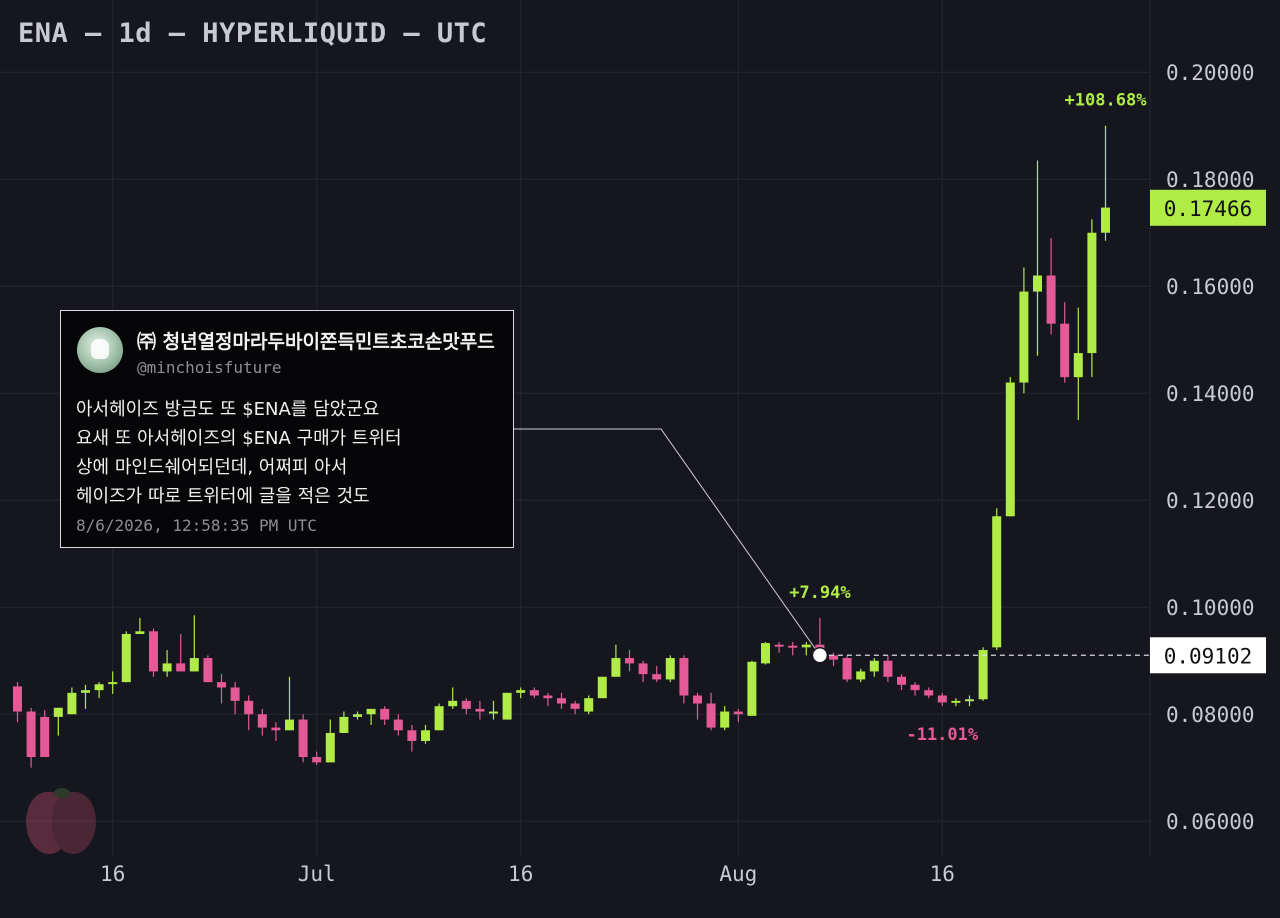  I want to click on marker-price-tag-bg, so click(1208, 655).